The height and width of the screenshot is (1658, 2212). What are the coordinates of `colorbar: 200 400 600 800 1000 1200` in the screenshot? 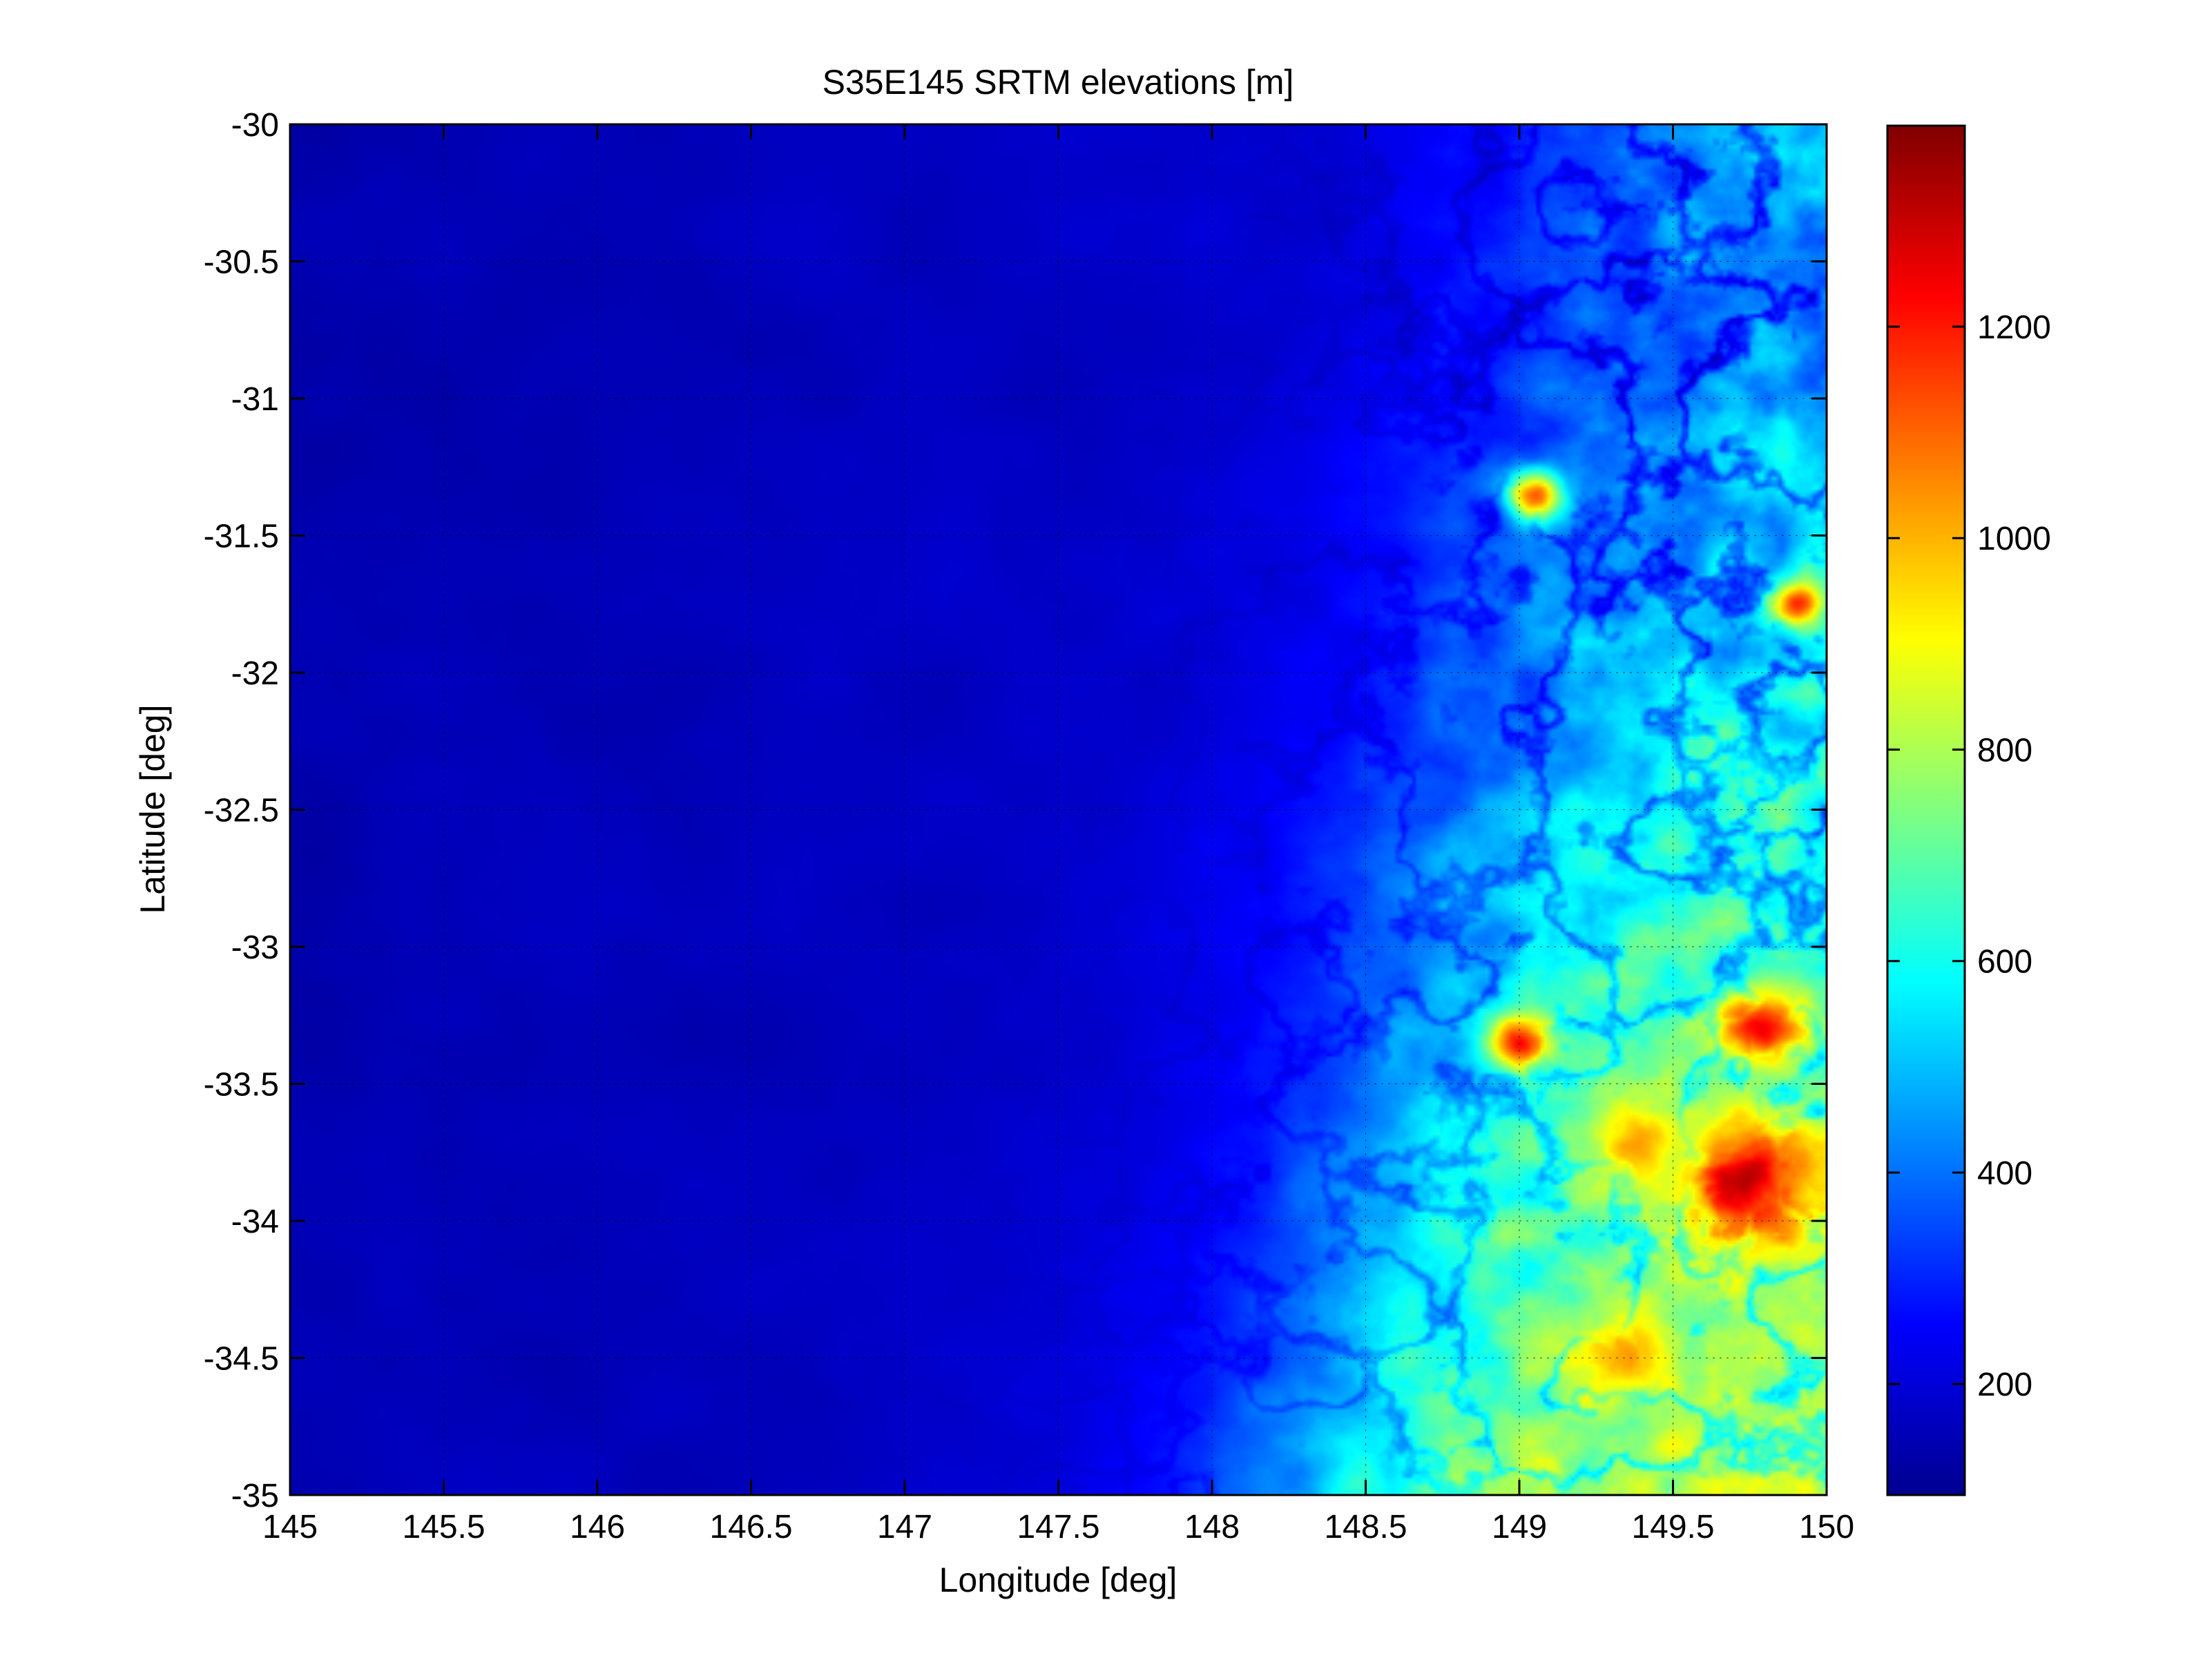 It's located at (1969, 810).